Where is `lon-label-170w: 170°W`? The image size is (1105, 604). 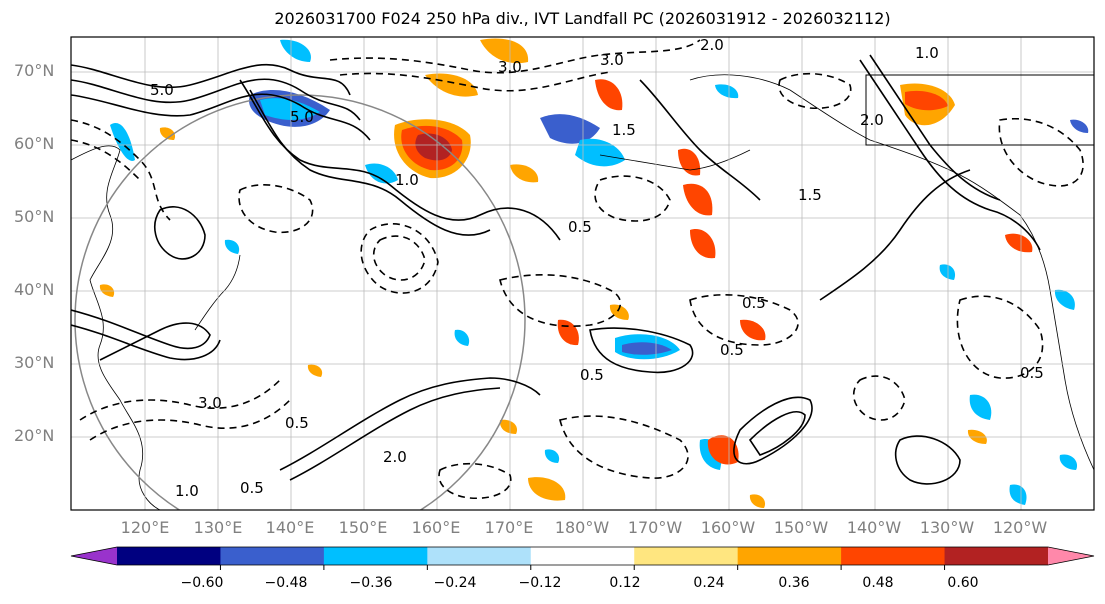
lon-label-170w: 170°W is located at coordinates (655, 527).